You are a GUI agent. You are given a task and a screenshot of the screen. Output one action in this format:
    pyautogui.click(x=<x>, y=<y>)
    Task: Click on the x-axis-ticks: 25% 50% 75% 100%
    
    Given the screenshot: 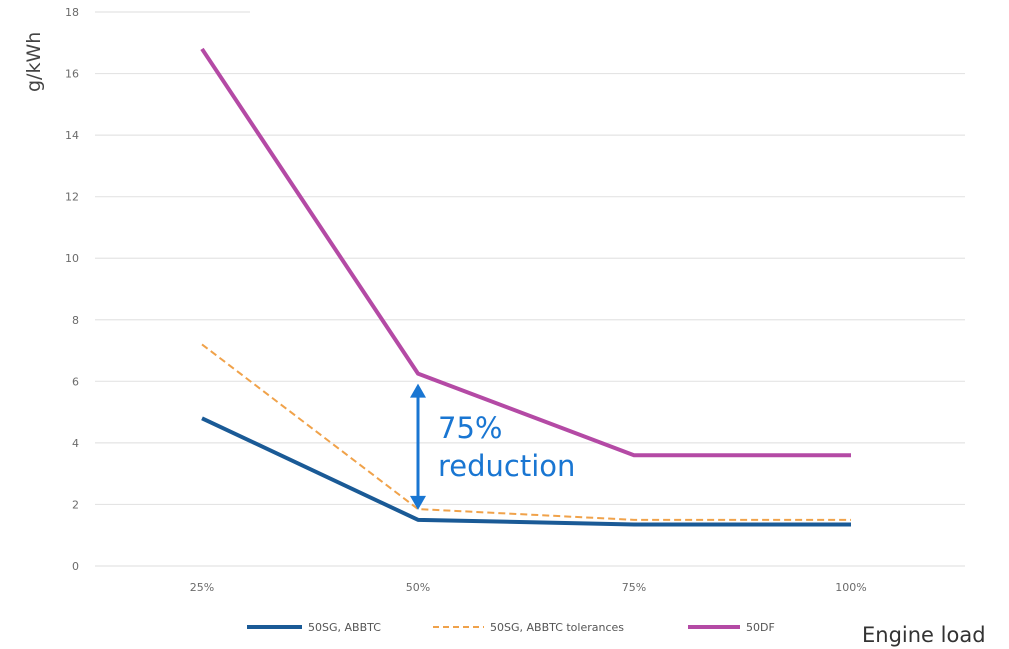 What is the action you would take?
    pyautogui.click(x=528, y=587)
    